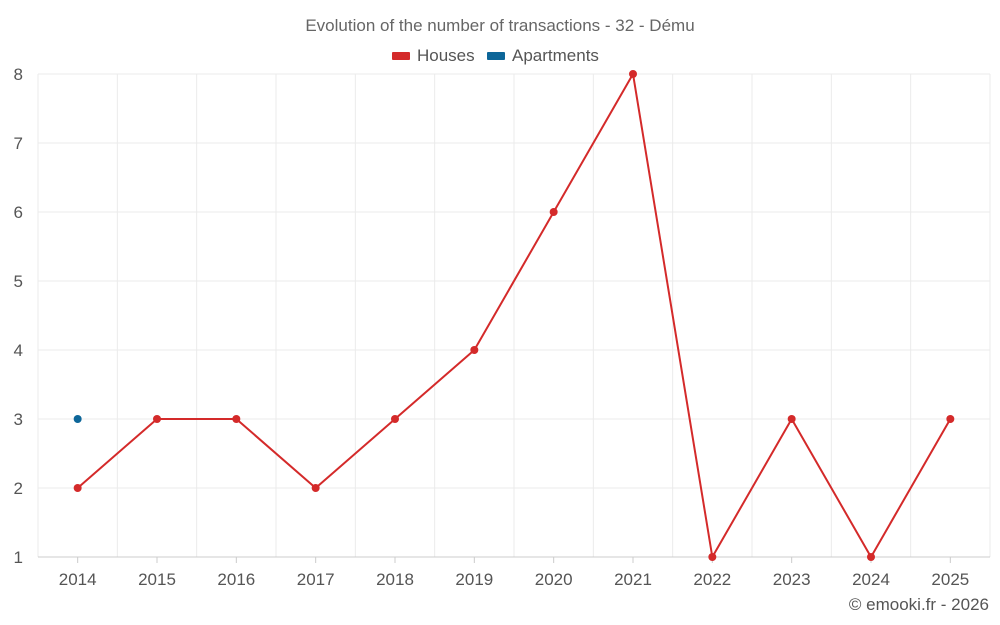 The height and width of the screenshot is (625, 1000). I want to click on x-tick-label: 2016, so click(236, 579).